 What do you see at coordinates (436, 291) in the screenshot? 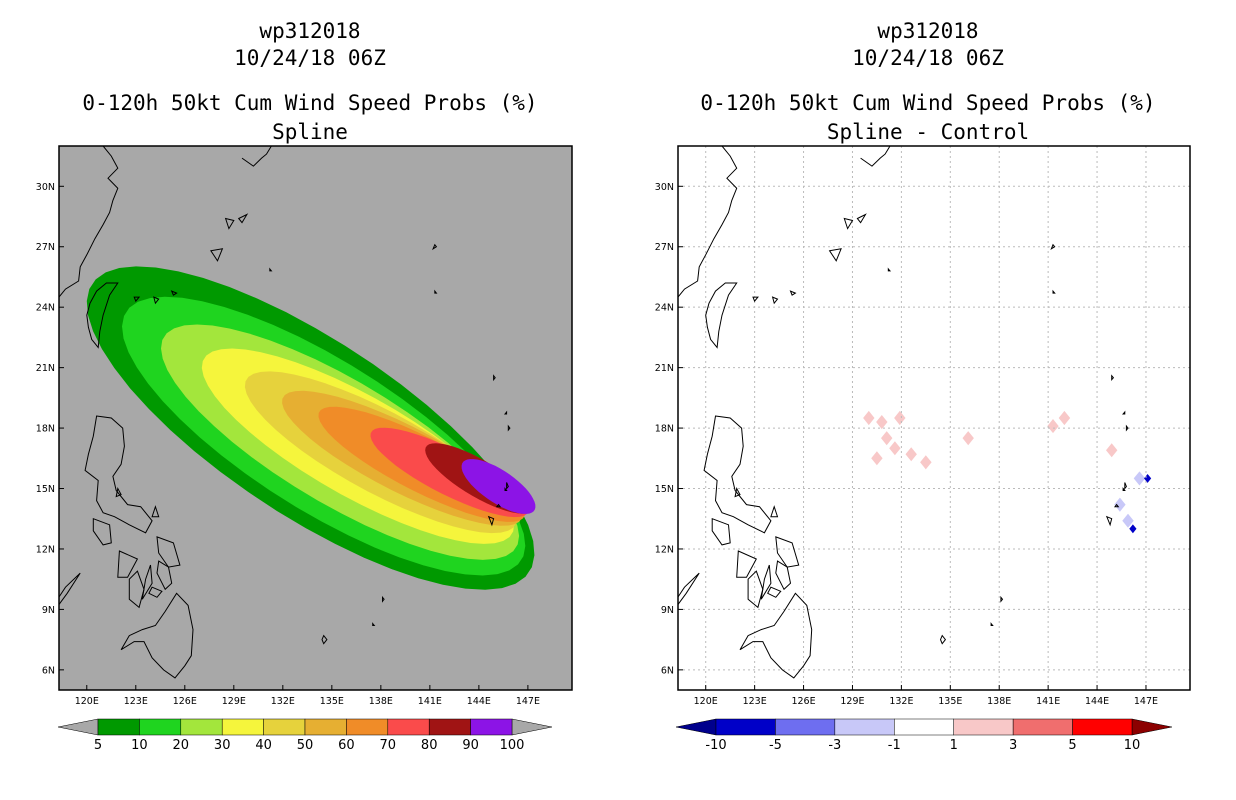
I see `left-coastline-marcusish` at bounding box center [436, 291].